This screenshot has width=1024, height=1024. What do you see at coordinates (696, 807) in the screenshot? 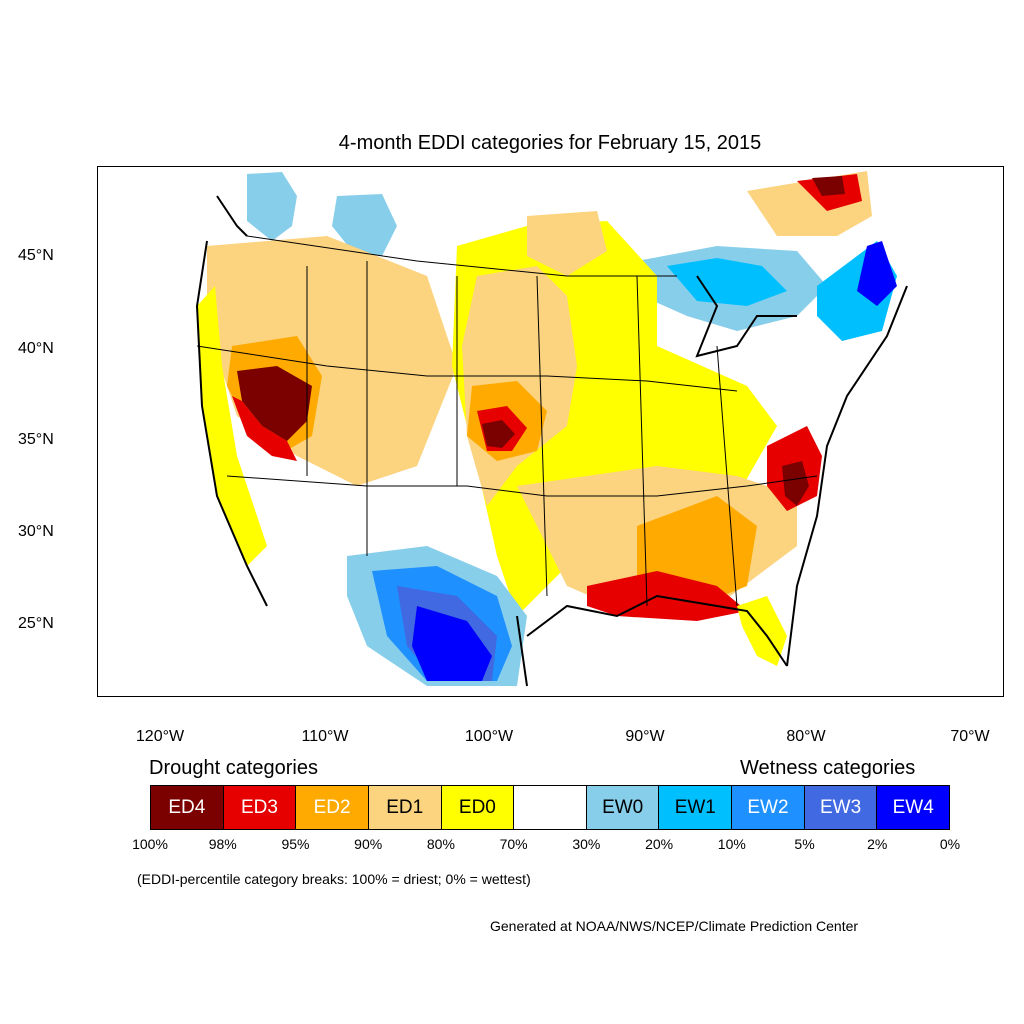
I see `legend-swatch-ew1: EW1` at bounding box center [696, 807].